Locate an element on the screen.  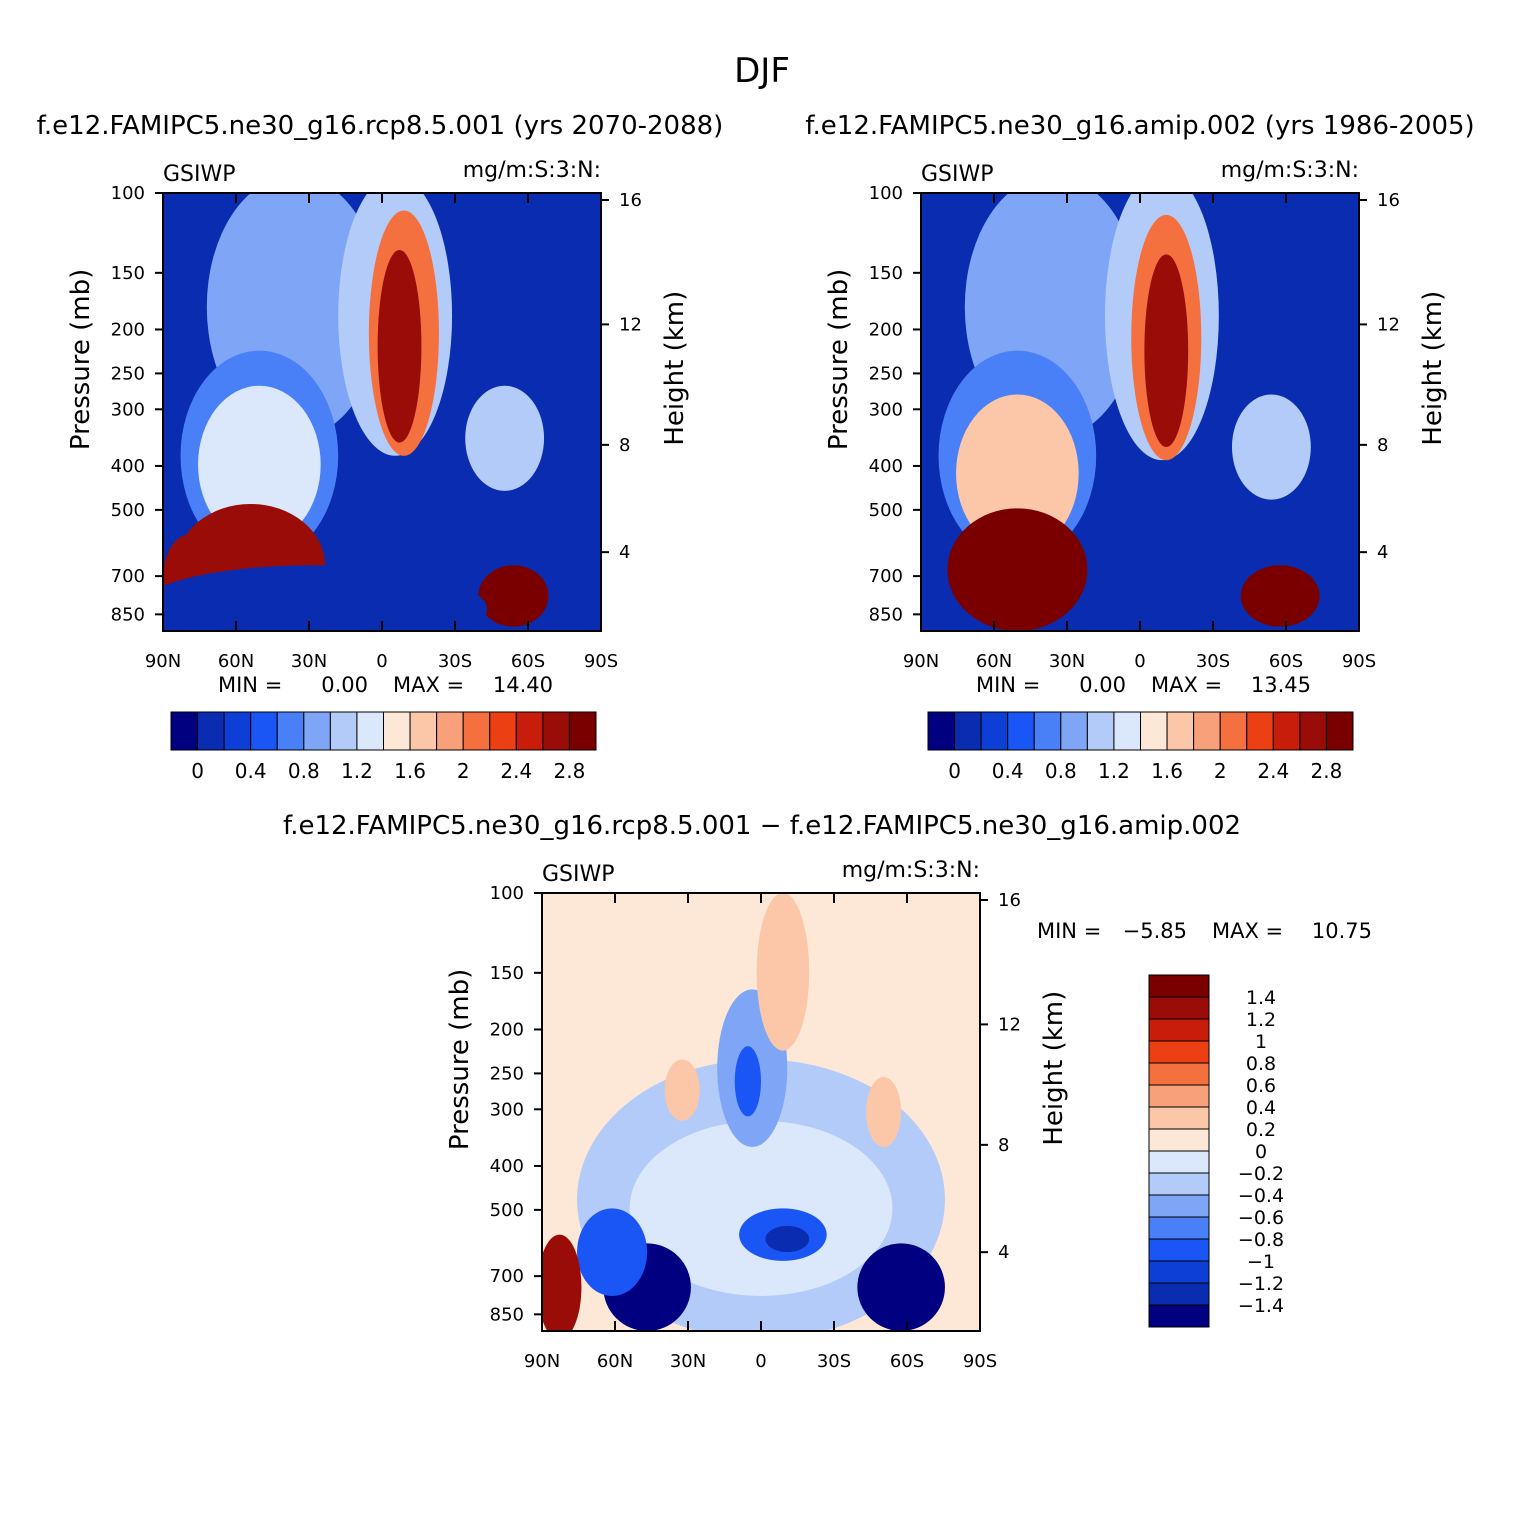
y2-tick-label: 12 is located at coordinates (630, 324).